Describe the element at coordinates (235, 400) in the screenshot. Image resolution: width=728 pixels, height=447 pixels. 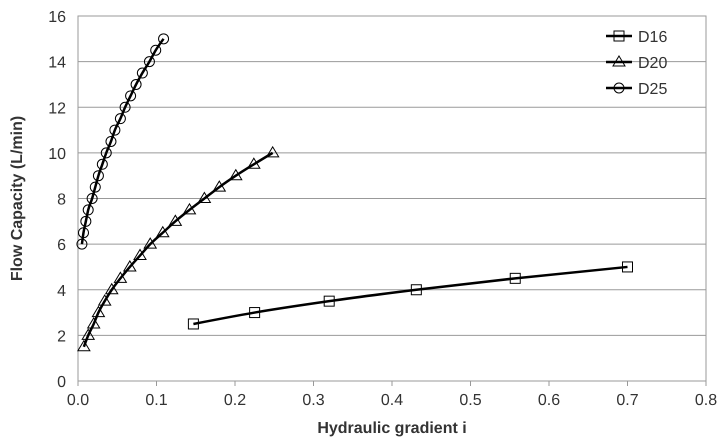
I see `x-tick-label: 0.2` at that location.